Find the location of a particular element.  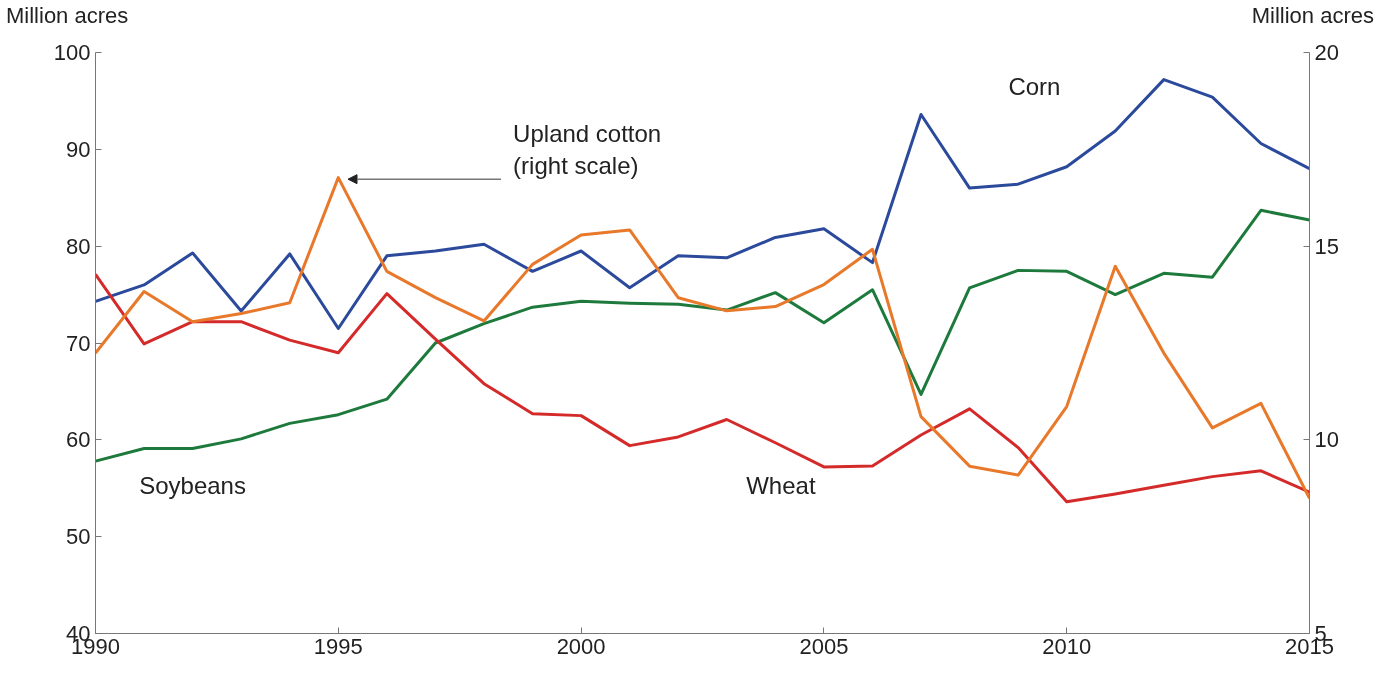

series-label: Soybeans is located at coordinates (192, 485).